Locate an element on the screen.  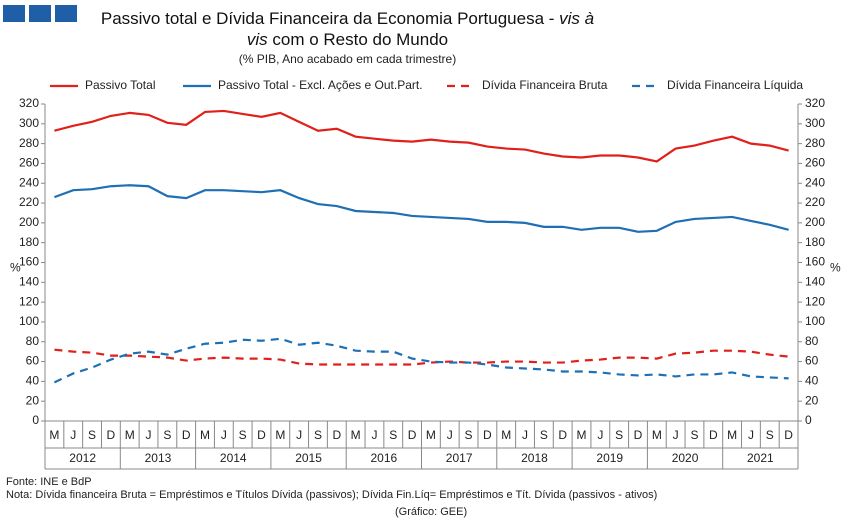
y2-tick-label: 160 is located at coordinates (815, 262).